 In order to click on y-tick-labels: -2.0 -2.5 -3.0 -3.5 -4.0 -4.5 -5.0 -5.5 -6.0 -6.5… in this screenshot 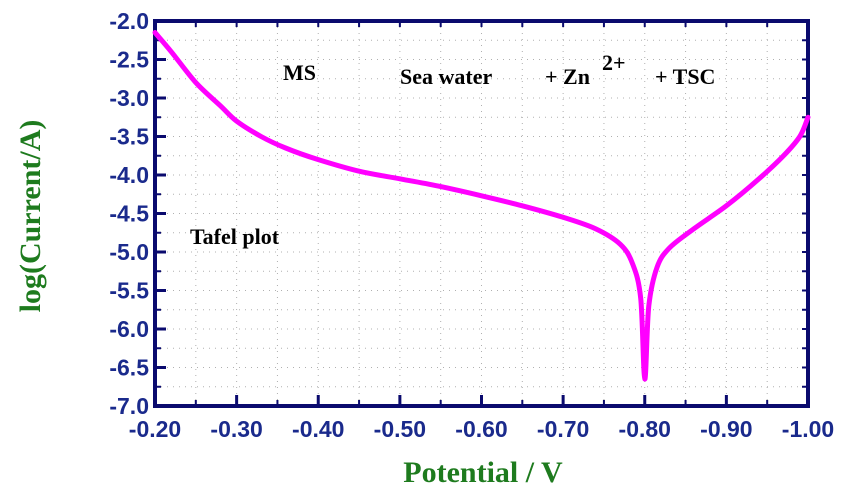, I will do `click(129, 213)`.